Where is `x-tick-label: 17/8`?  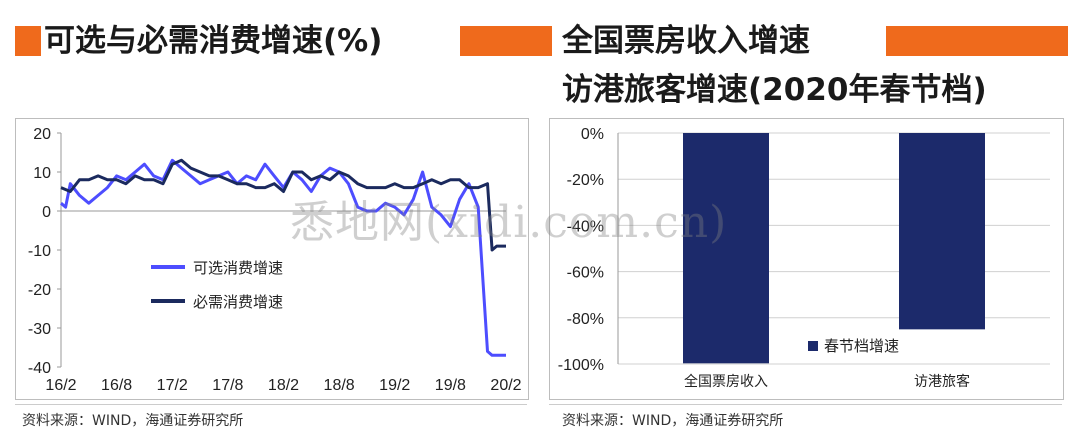
x-tick-label: 17/8 is located at coordinates (227, 385).